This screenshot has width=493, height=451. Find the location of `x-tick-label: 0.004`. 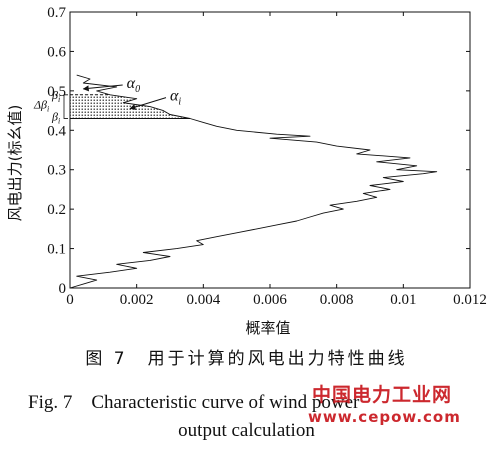

x-tick-label: 0.004 is located at coordinates (203, 300).